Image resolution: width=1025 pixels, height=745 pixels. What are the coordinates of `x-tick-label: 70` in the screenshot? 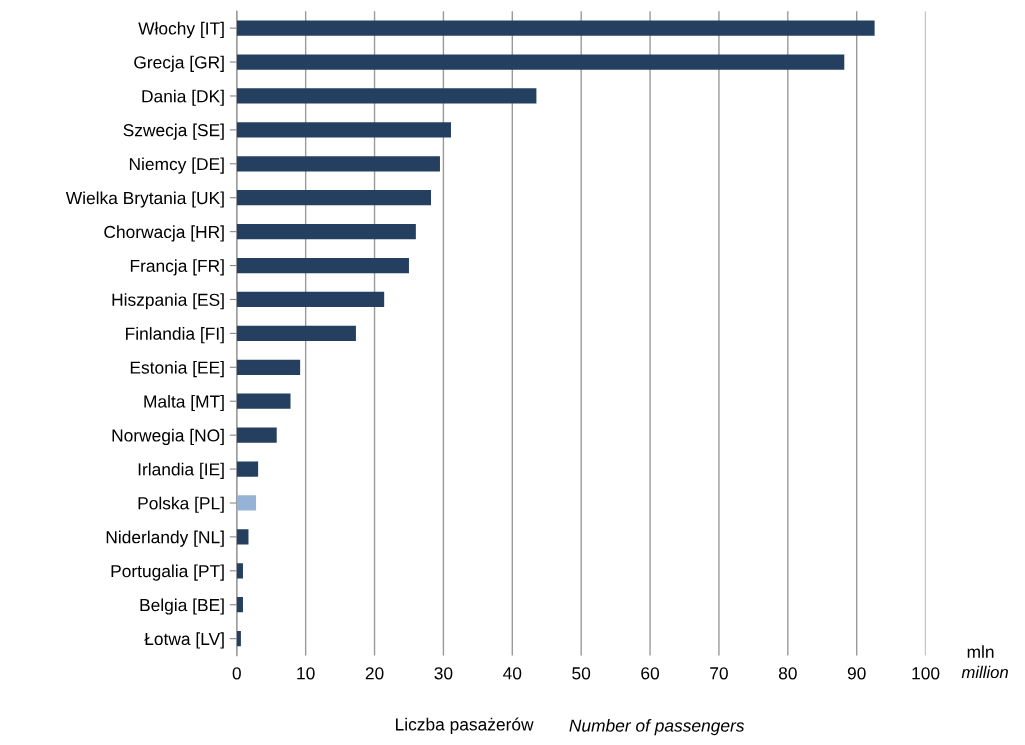 It's located at (719, 673).